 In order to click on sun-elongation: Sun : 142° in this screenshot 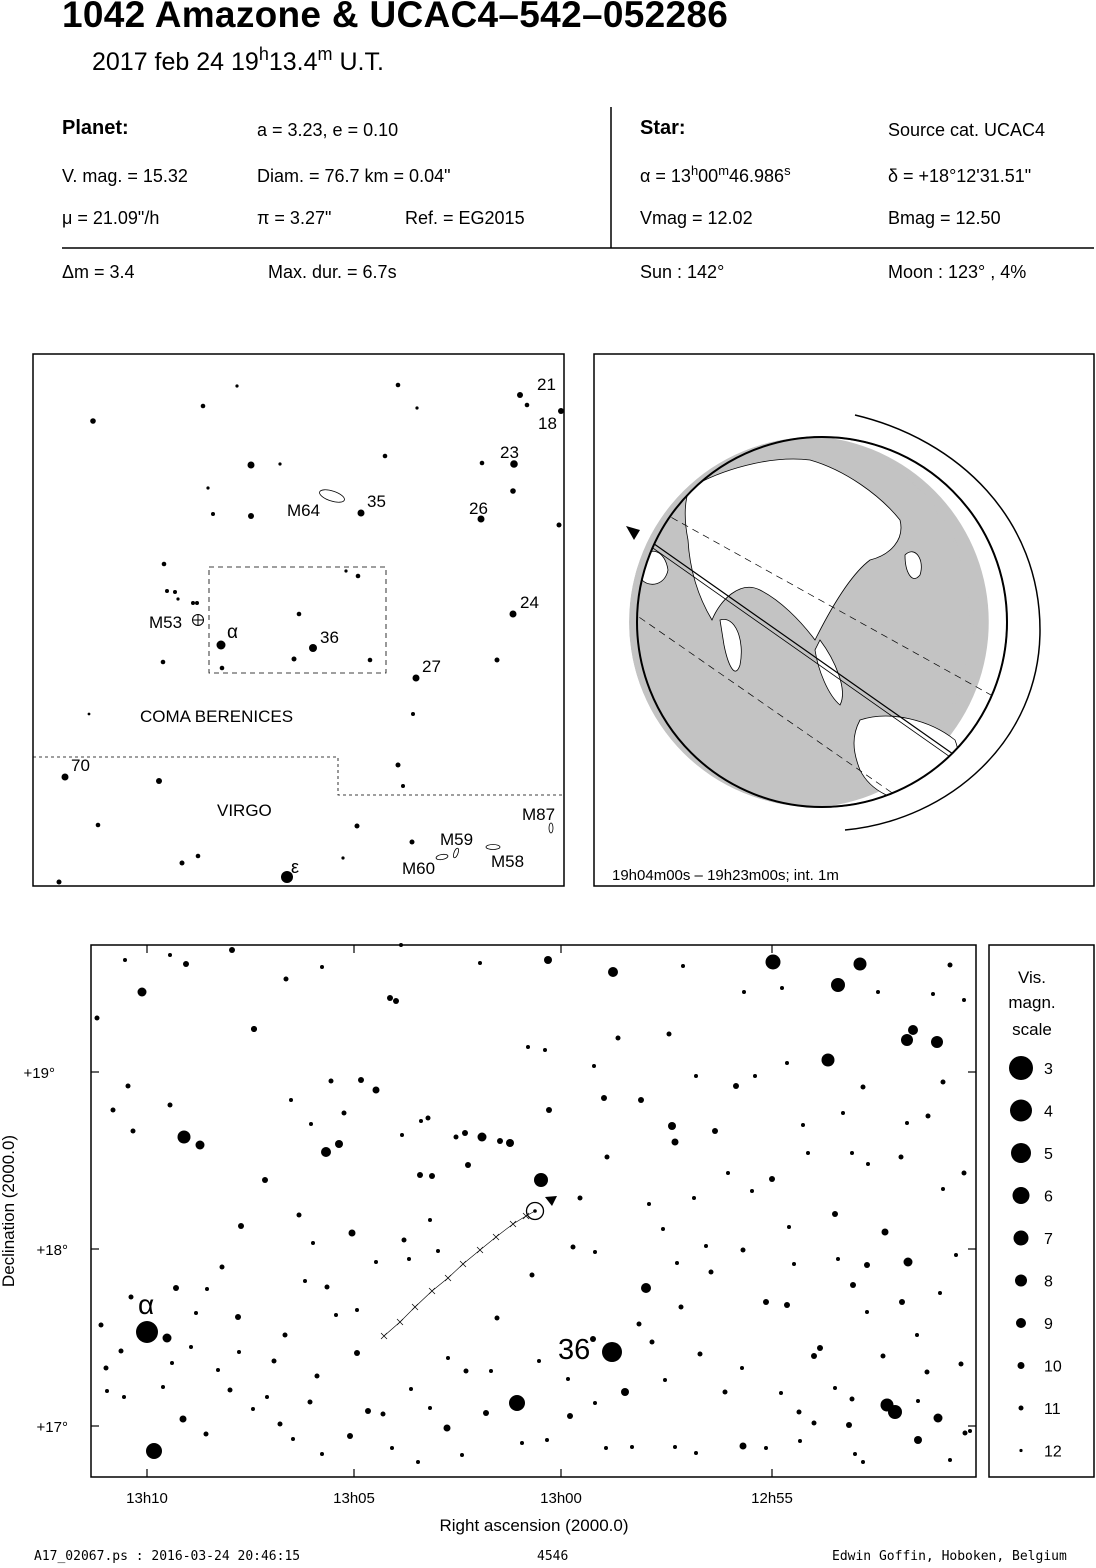, I will do `click(682, 272)`.